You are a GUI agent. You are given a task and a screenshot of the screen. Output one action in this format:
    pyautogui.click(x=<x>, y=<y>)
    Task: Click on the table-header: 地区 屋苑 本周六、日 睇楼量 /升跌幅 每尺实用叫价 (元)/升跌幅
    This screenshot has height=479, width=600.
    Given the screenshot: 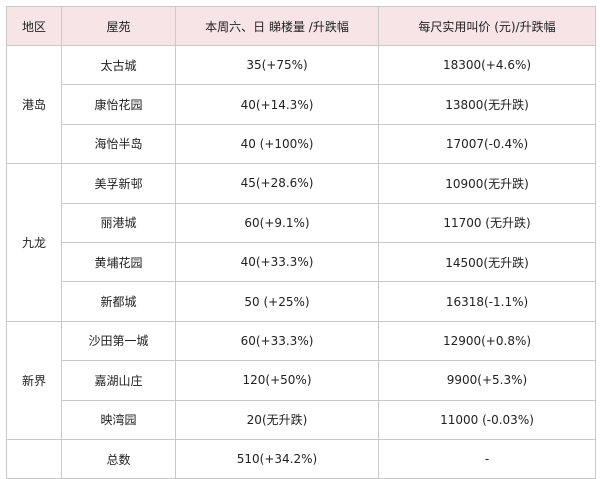 What is the action you would take?
    pyautogui.click(x=301, y=26)
    